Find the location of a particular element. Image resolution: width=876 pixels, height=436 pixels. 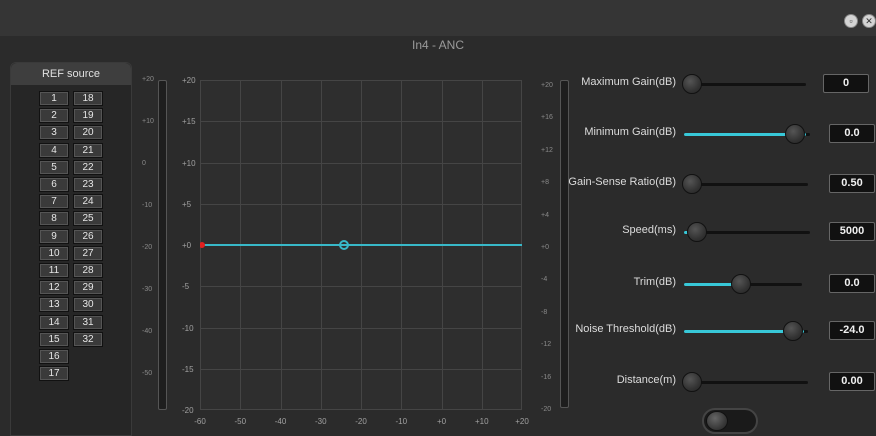

ref-channel-button: 22 is located at coordinates (88, 167).